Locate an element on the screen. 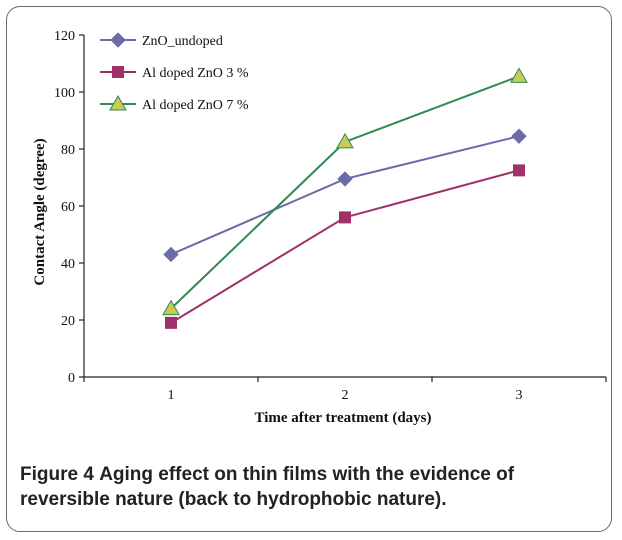 Image resolution: width=622 pixels, height=540 pixels. y-axis-label: Contact Angle (degree) is located at coordinates (40, 211).